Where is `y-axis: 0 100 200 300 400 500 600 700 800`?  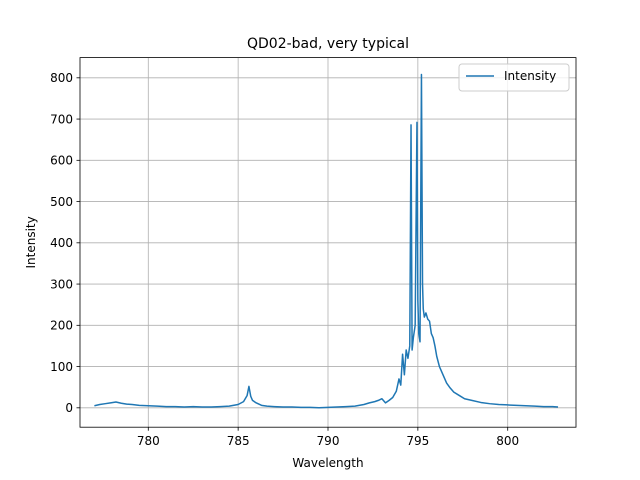
y-axis: 0 100 200 300 400 500 600 700 800 is located at coordinates (65, 243).